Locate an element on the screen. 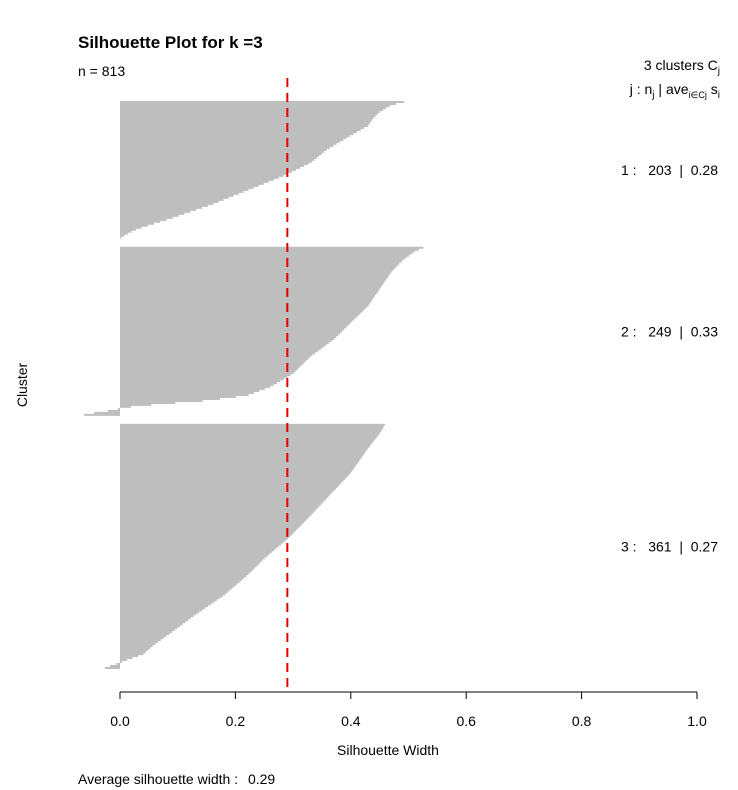 The image size is (738, 790). x-tick-label: 0.6 is located at coordinates (466, 721).